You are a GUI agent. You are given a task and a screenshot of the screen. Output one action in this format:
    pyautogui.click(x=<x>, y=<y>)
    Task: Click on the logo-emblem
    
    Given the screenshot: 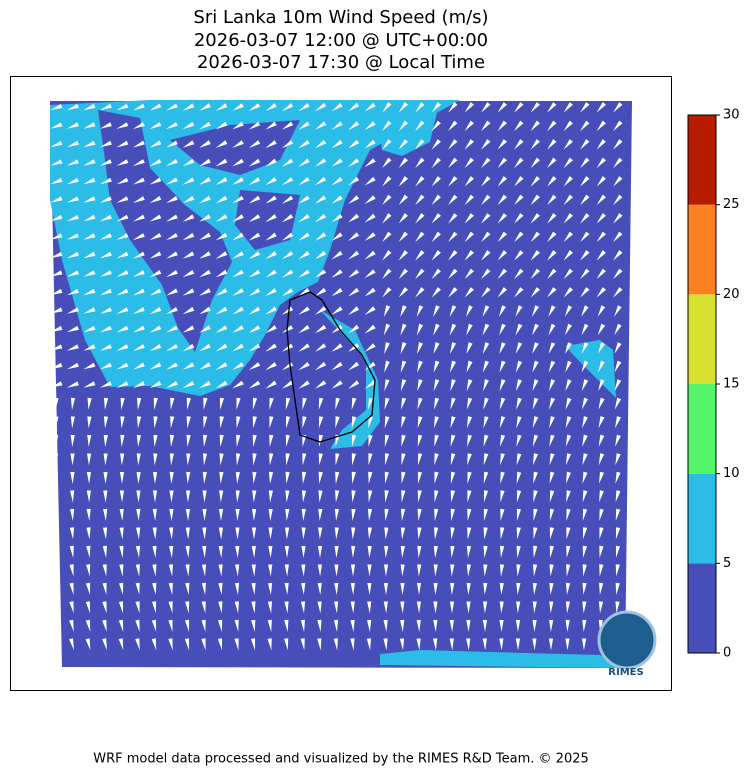 What is the action you would take?
    pyautogui.click(x=627, y=640)
    